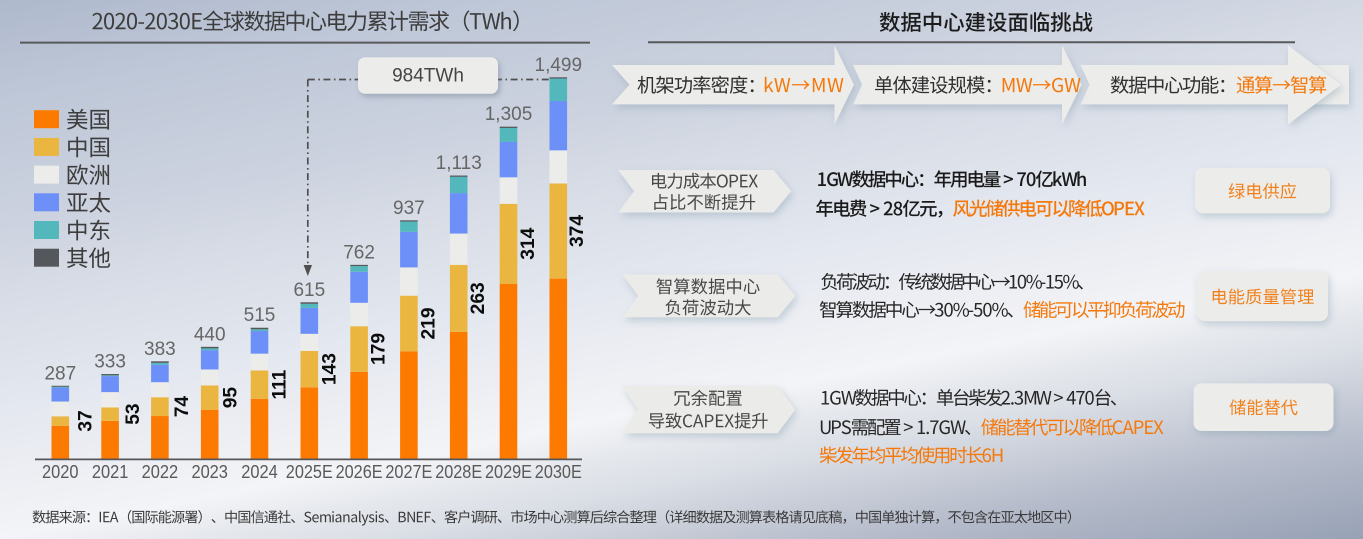 The image size is (1363, 539). Describe the element at coordinates (379, 349) in the screenshot. I see `svg-text: 179` at that location.